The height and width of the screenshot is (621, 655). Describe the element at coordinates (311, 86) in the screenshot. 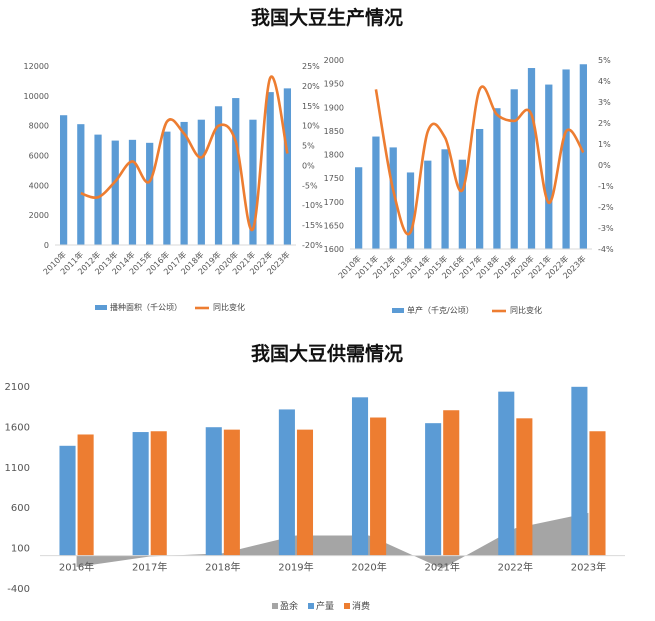

I see `y2-tick-label: 20%` at that location.